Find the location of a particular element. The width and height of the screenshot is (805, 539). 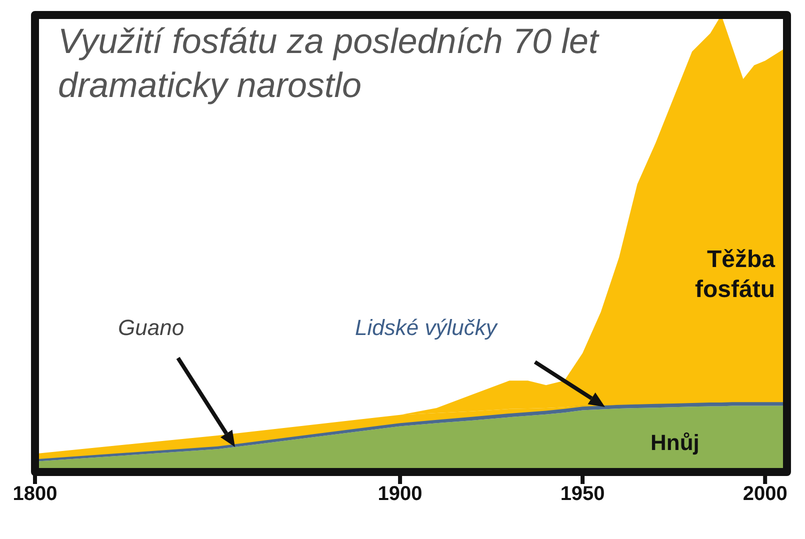

text: Využití fosfátu za posledních 70 let dramaticky narostlo is located at coordinates (329, 64).